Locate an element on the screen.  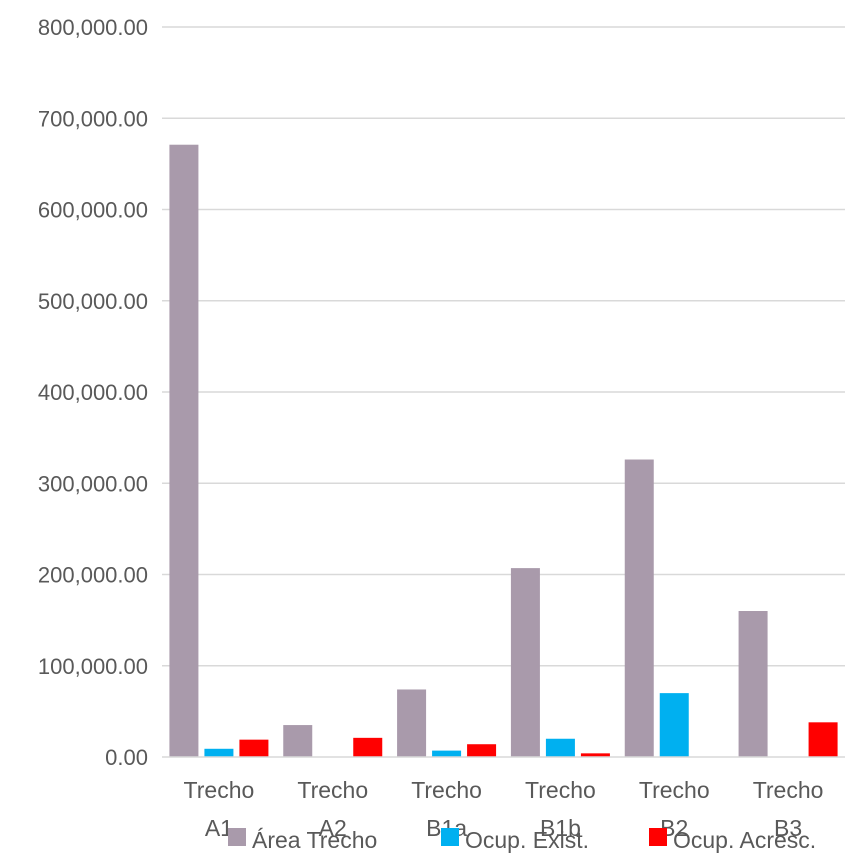
x-tick-label: A2 is located at coordinates (333, 828).